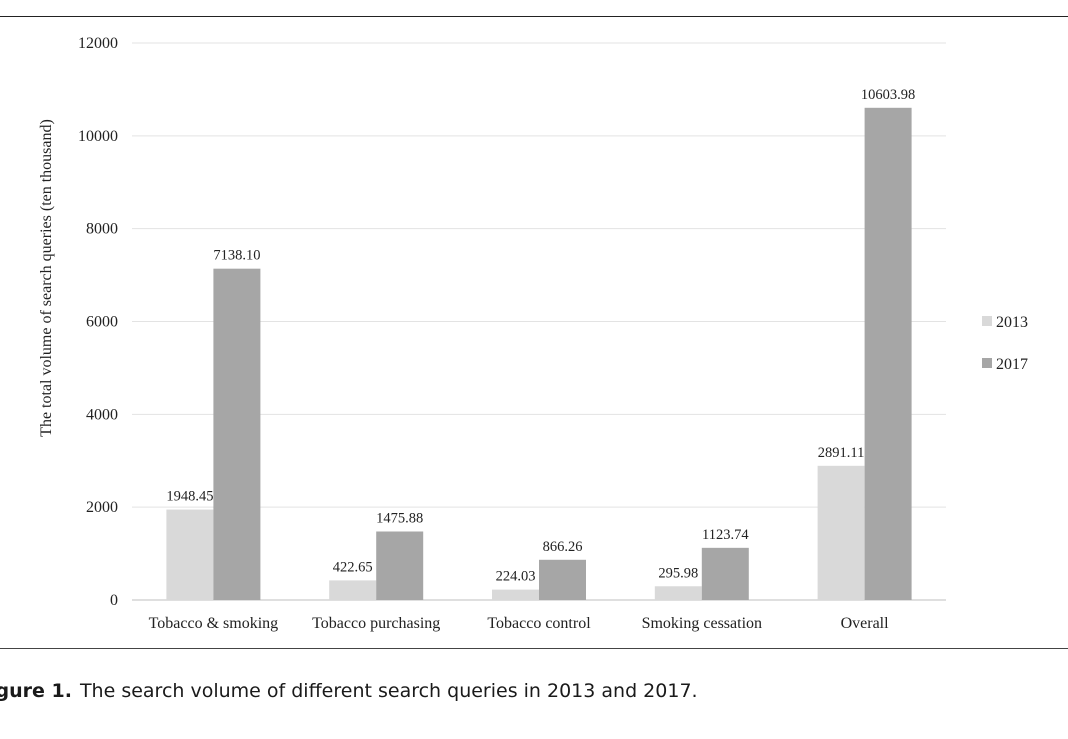 The width and height of the screenshot is (1068, 739). What do you see at coordinates (102, 229) in the screenshot?
I see `y-tick-label: 8000` at bounding box center [102, 229].